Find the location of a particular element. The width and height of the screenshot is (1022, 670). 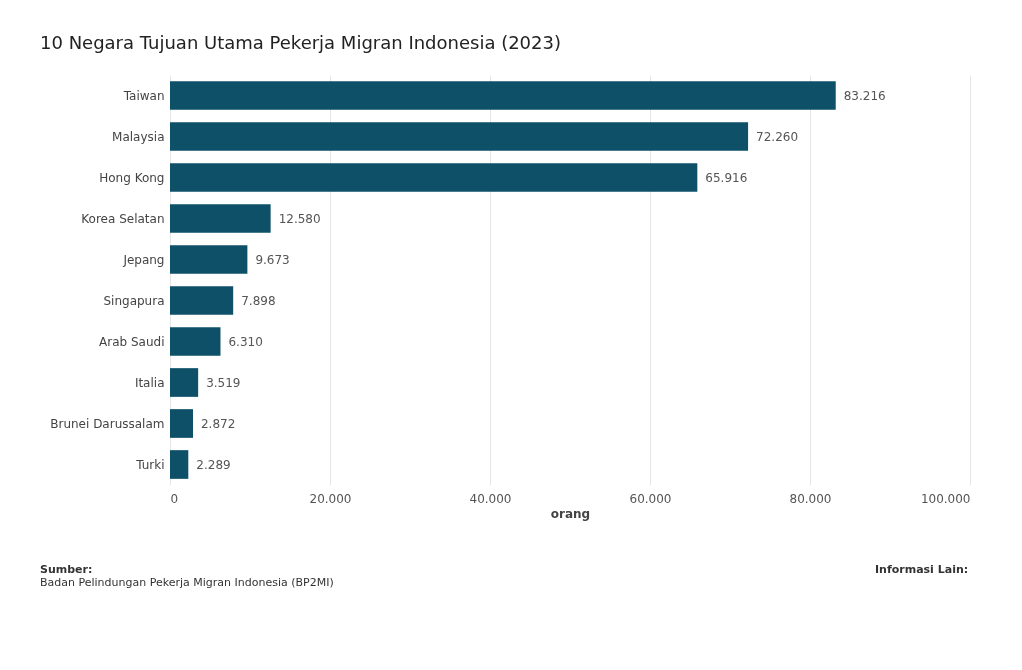

x-tick-label: 20.000 is located at coordinates (330, 498).